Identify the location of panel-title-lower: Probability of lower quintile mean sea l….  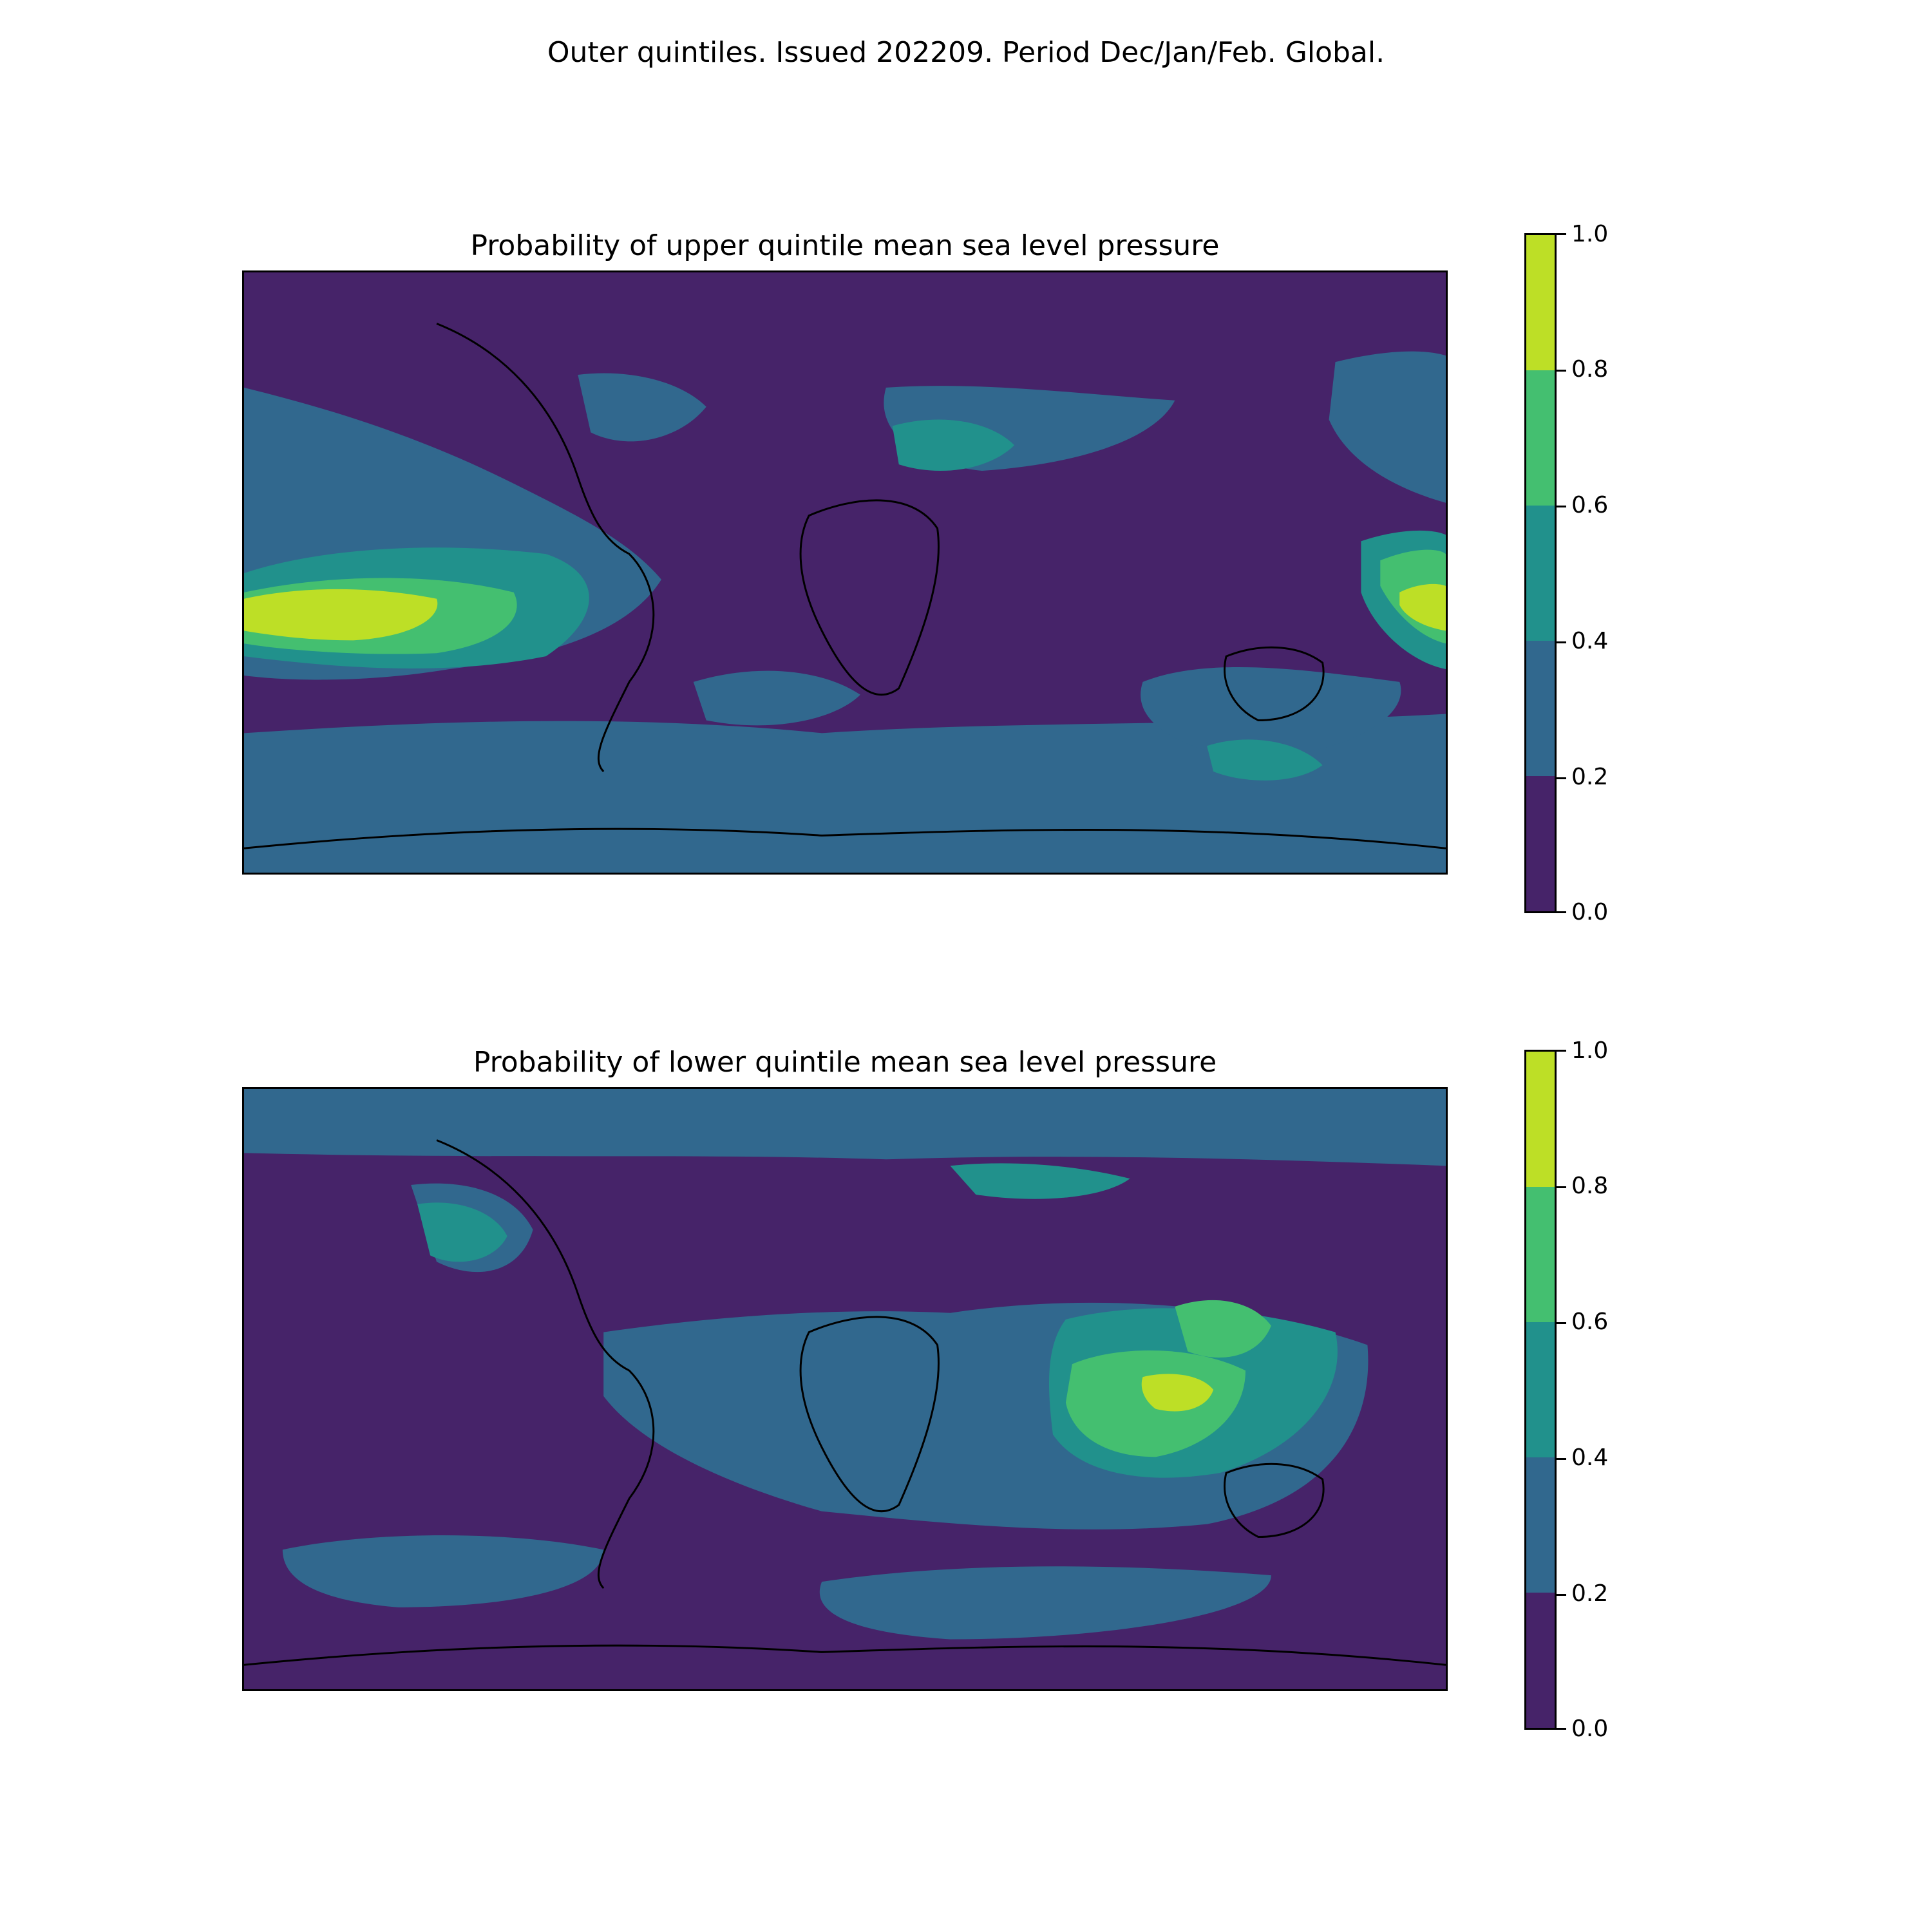
(845, 1062).